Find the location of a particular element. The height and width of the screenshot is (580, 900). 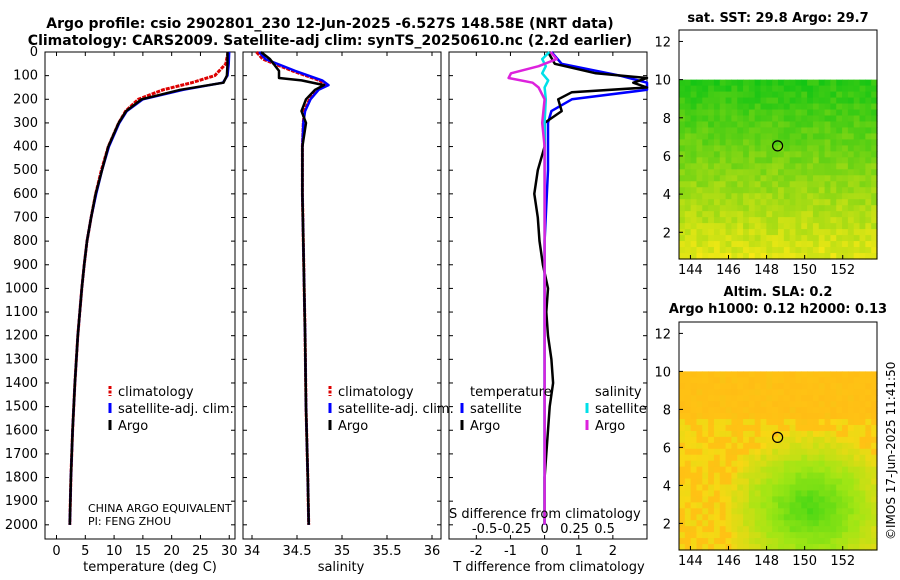

x2-tick-label: 0 is located at coordinates (544, 529).